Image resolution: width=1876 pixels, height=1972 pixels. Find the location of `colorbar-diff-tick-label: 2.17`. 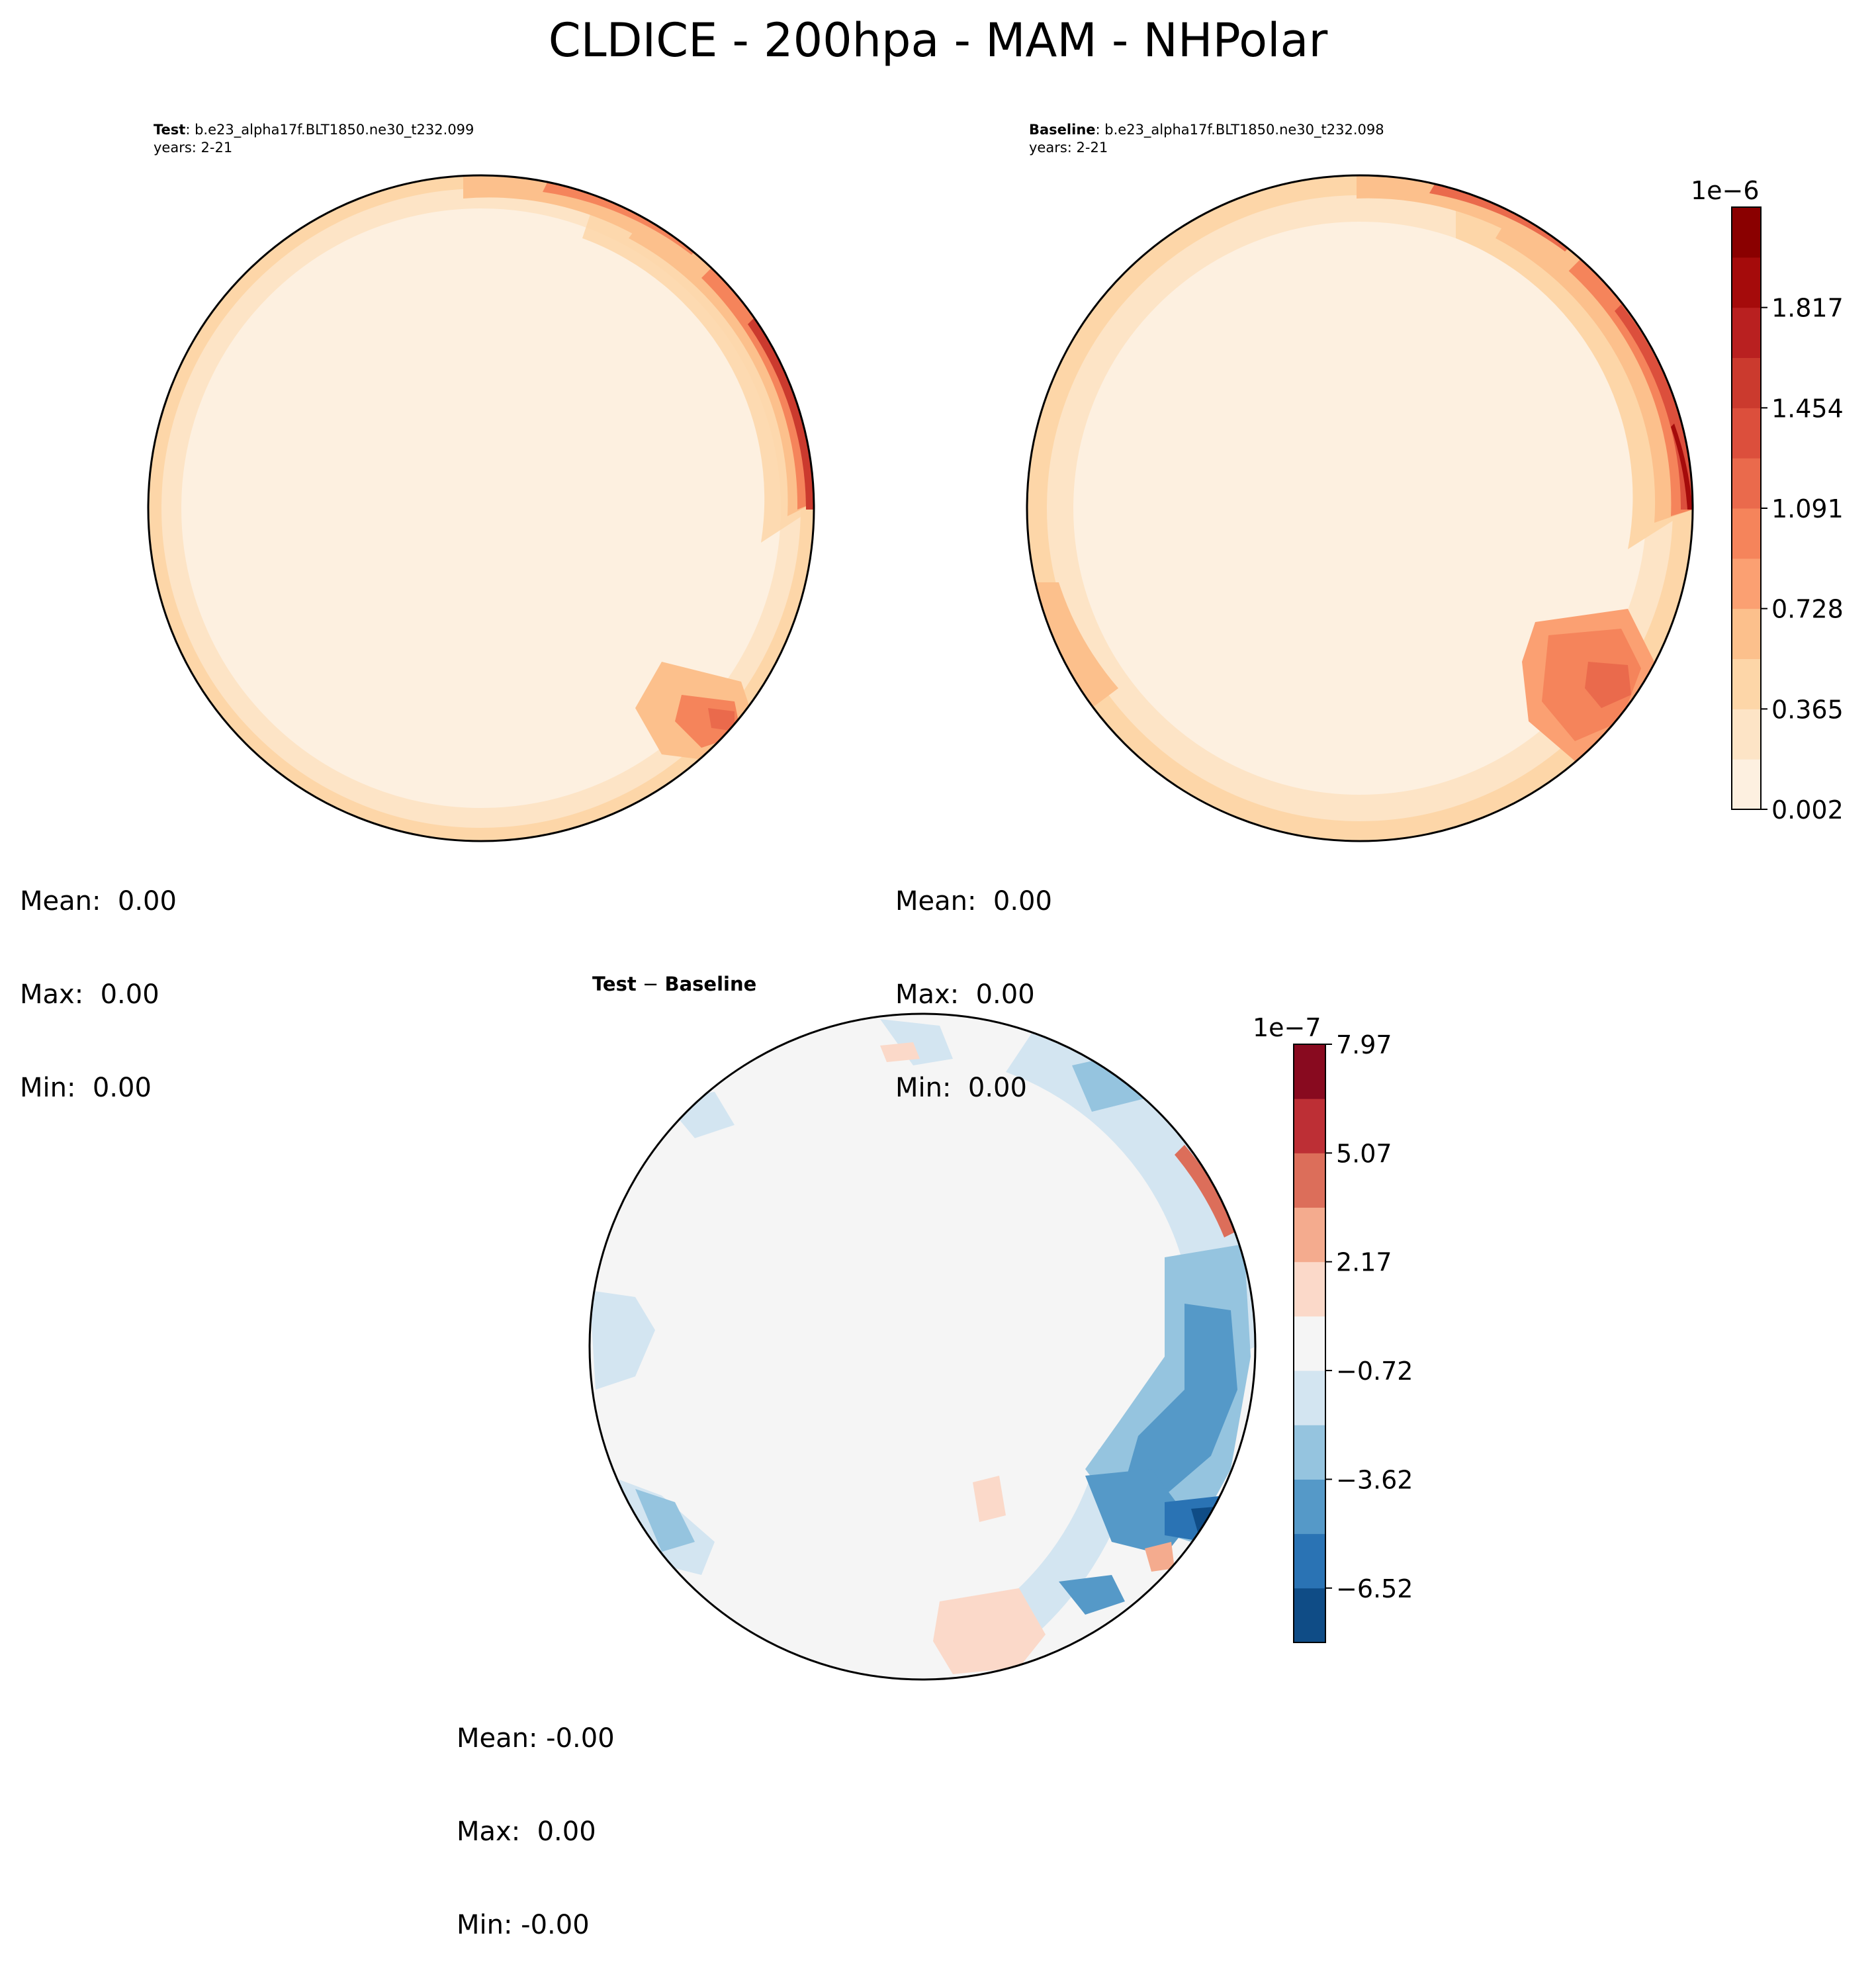

colorbar-diff-tick-label: 2.17 is located at coordinates (1364, 1262).